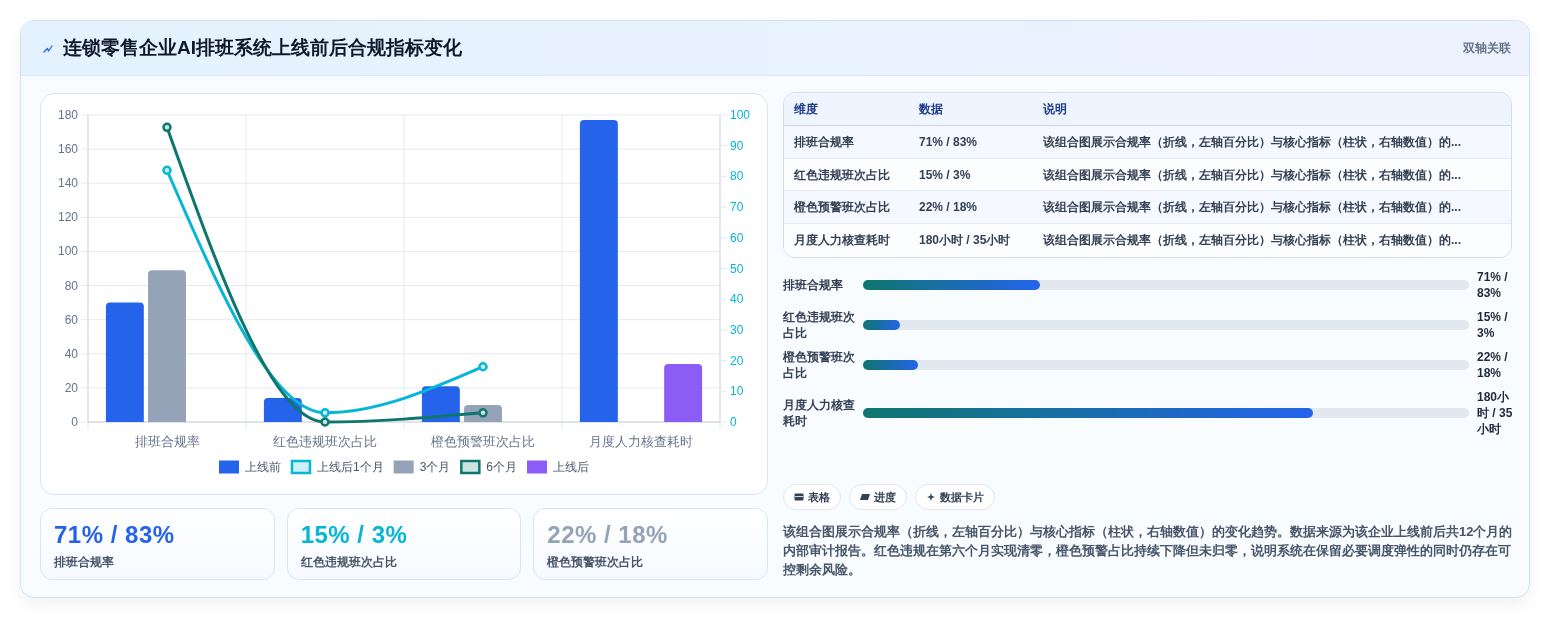 Image resolution: width=1552 pixels, height=620 pixels. What do you see at coordinates (737, 237) in the screenshot?
I see `y2-tick-label: 60` at bounding box center [737, 237].